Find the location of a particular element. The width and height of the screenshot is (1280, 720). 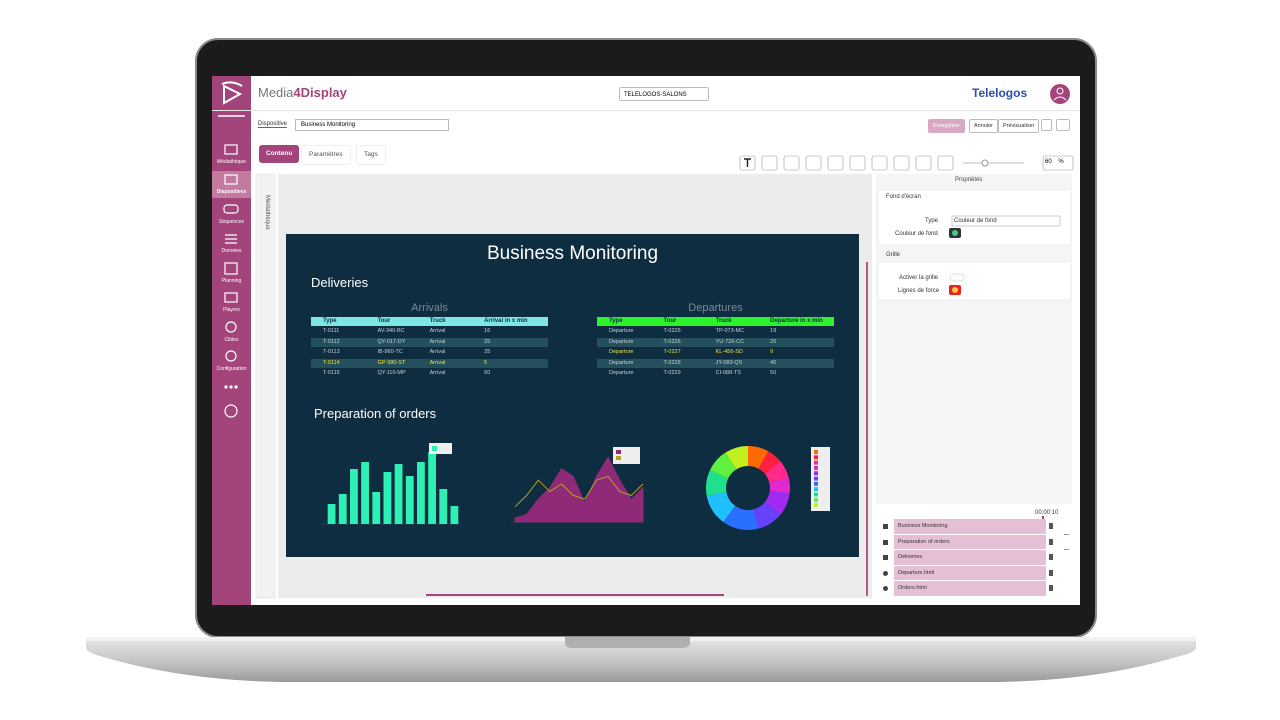

sidebar-item: Données is located at coordinates (231, 251).